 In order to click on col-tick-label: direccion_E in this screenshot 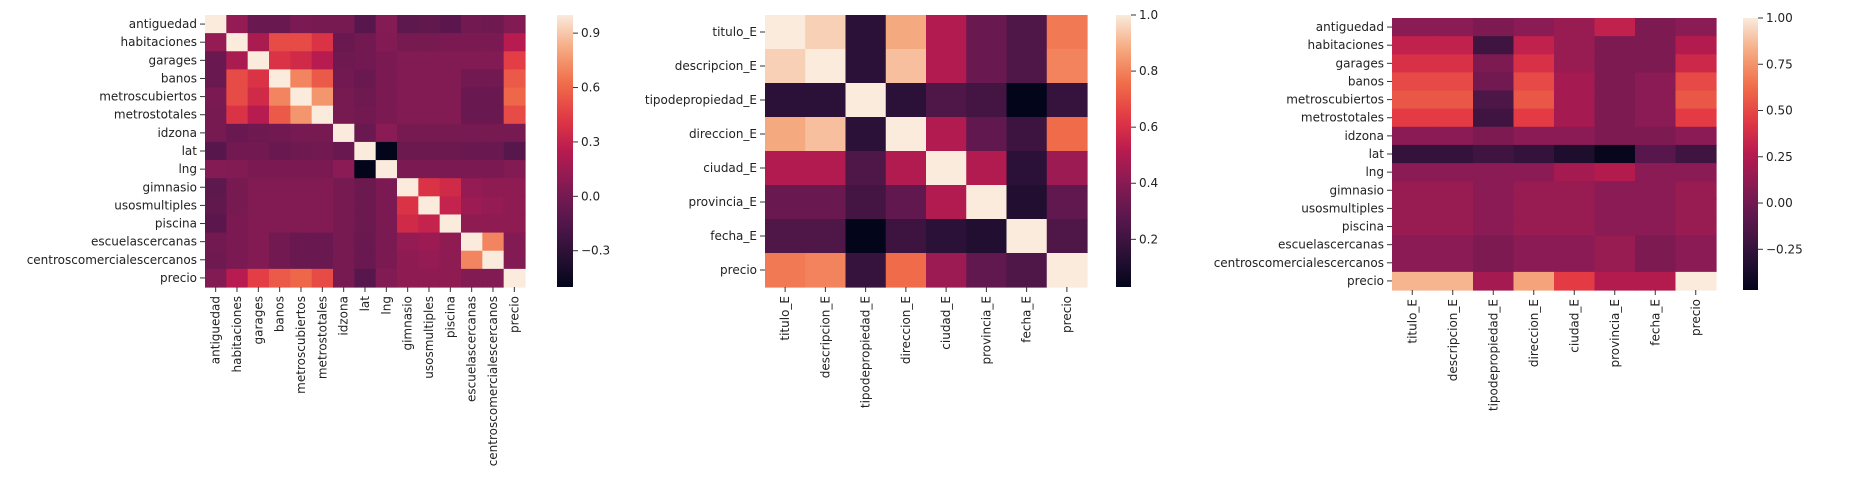, I will do `click(906, 330)`.